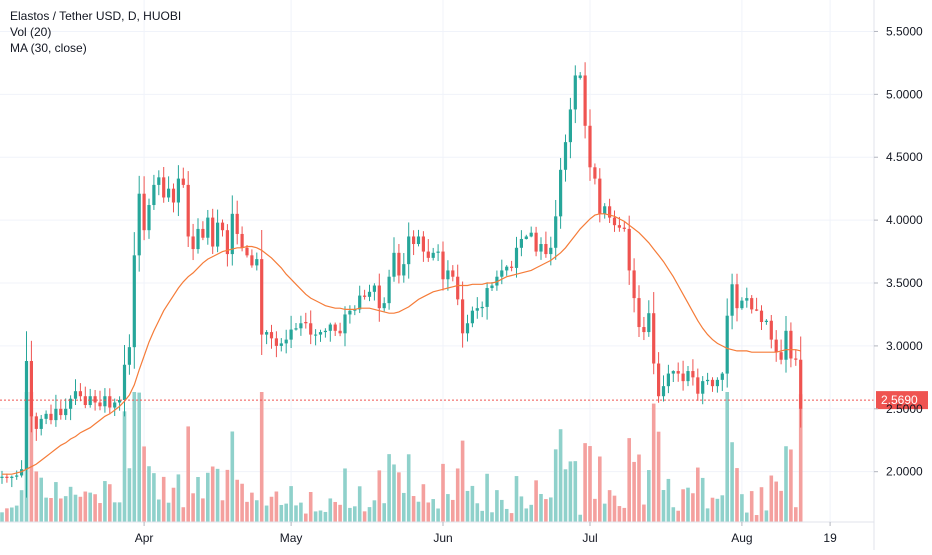 The width and height of the screenshot is (932, 555). Describe the element at coordinates (904, 31) in the screenshot. I see `price-tick-label: 5.5000` at that location.